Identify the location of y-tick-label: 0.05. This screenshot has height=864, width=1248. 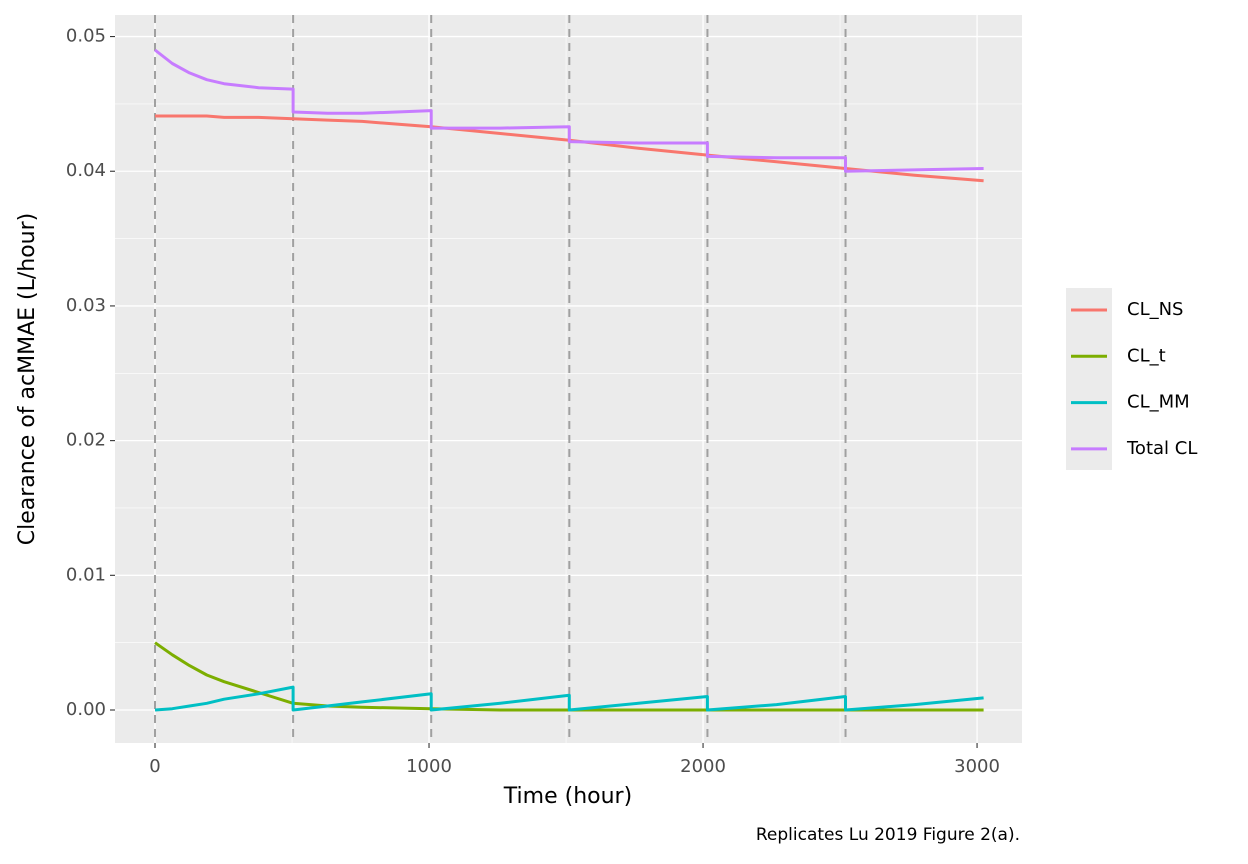
(86, 36).